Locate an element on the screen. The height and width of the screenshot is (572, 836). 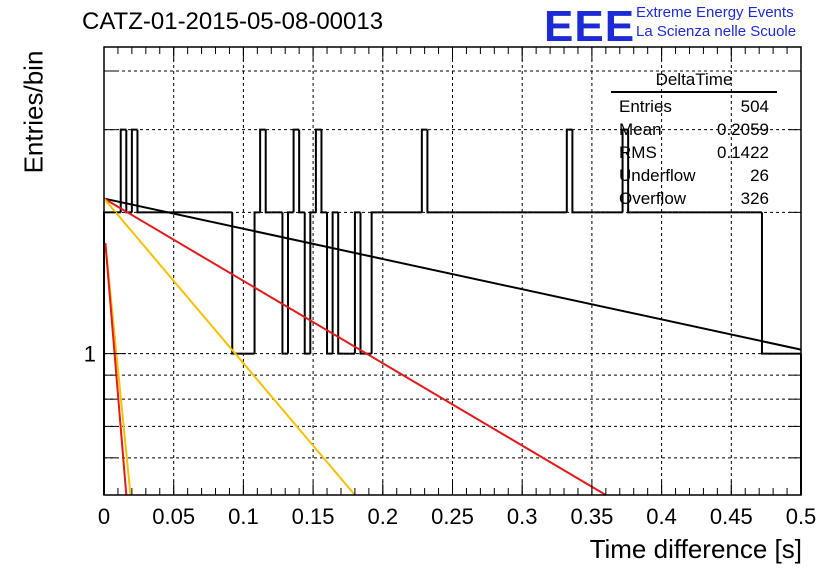
stats-row-overflow: Overflow 326 is located at coordinates (694, 198).